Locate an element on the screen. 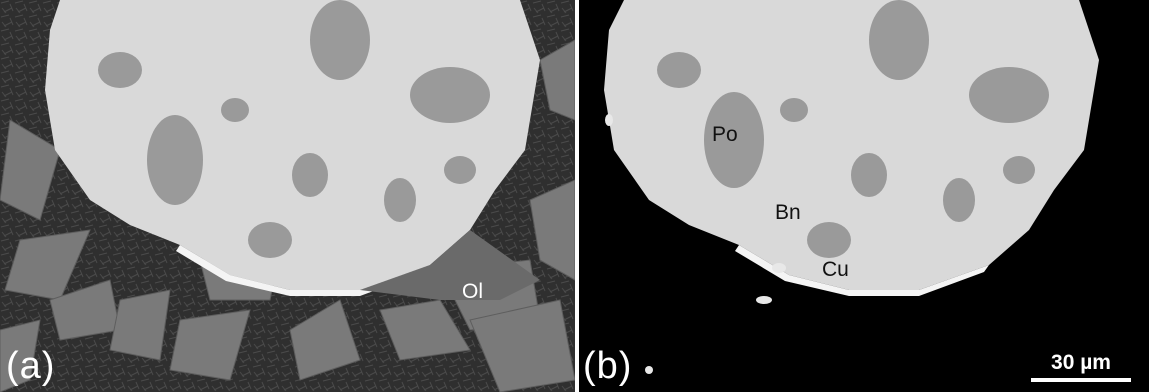  panel-label-b: (b) is located at coordinates (608, 366).